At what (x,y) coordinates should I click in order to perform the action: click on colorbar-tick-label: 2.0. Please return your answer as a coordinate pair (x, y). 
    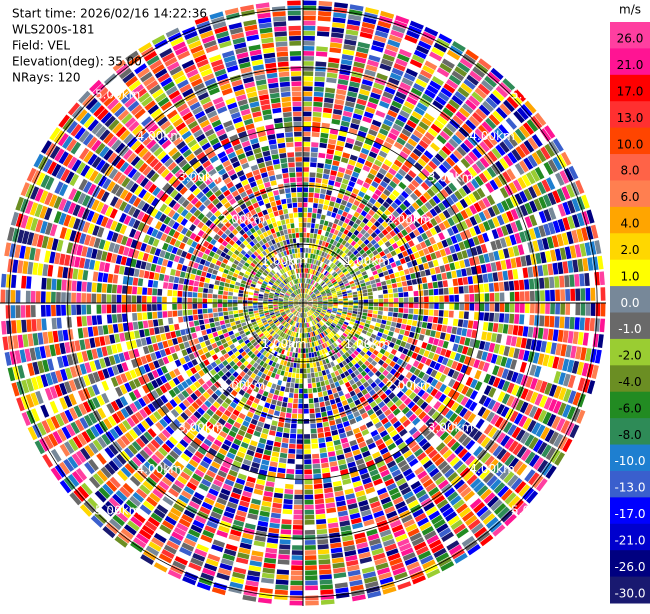
    Looking at the image, I should click on (629, 250).